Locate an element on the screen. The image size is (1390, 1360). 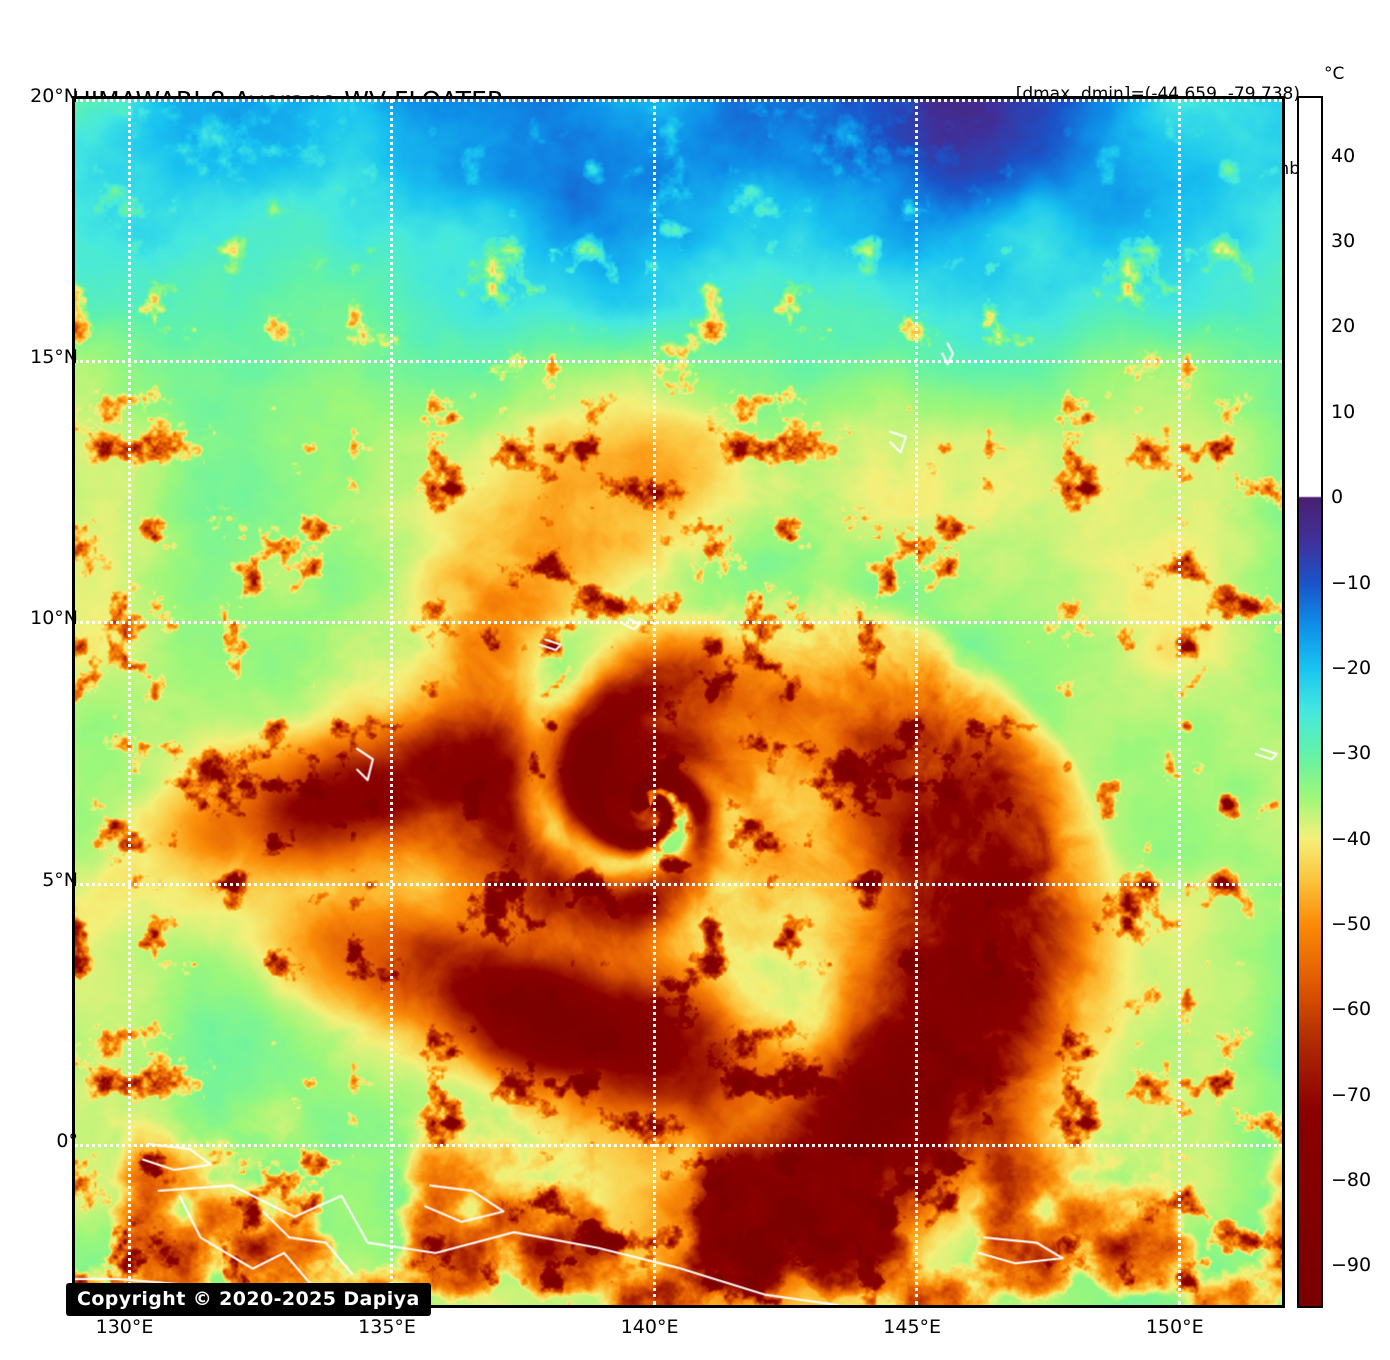
y-axis-tick-label: 15°N is located at coordinates (54, 357).